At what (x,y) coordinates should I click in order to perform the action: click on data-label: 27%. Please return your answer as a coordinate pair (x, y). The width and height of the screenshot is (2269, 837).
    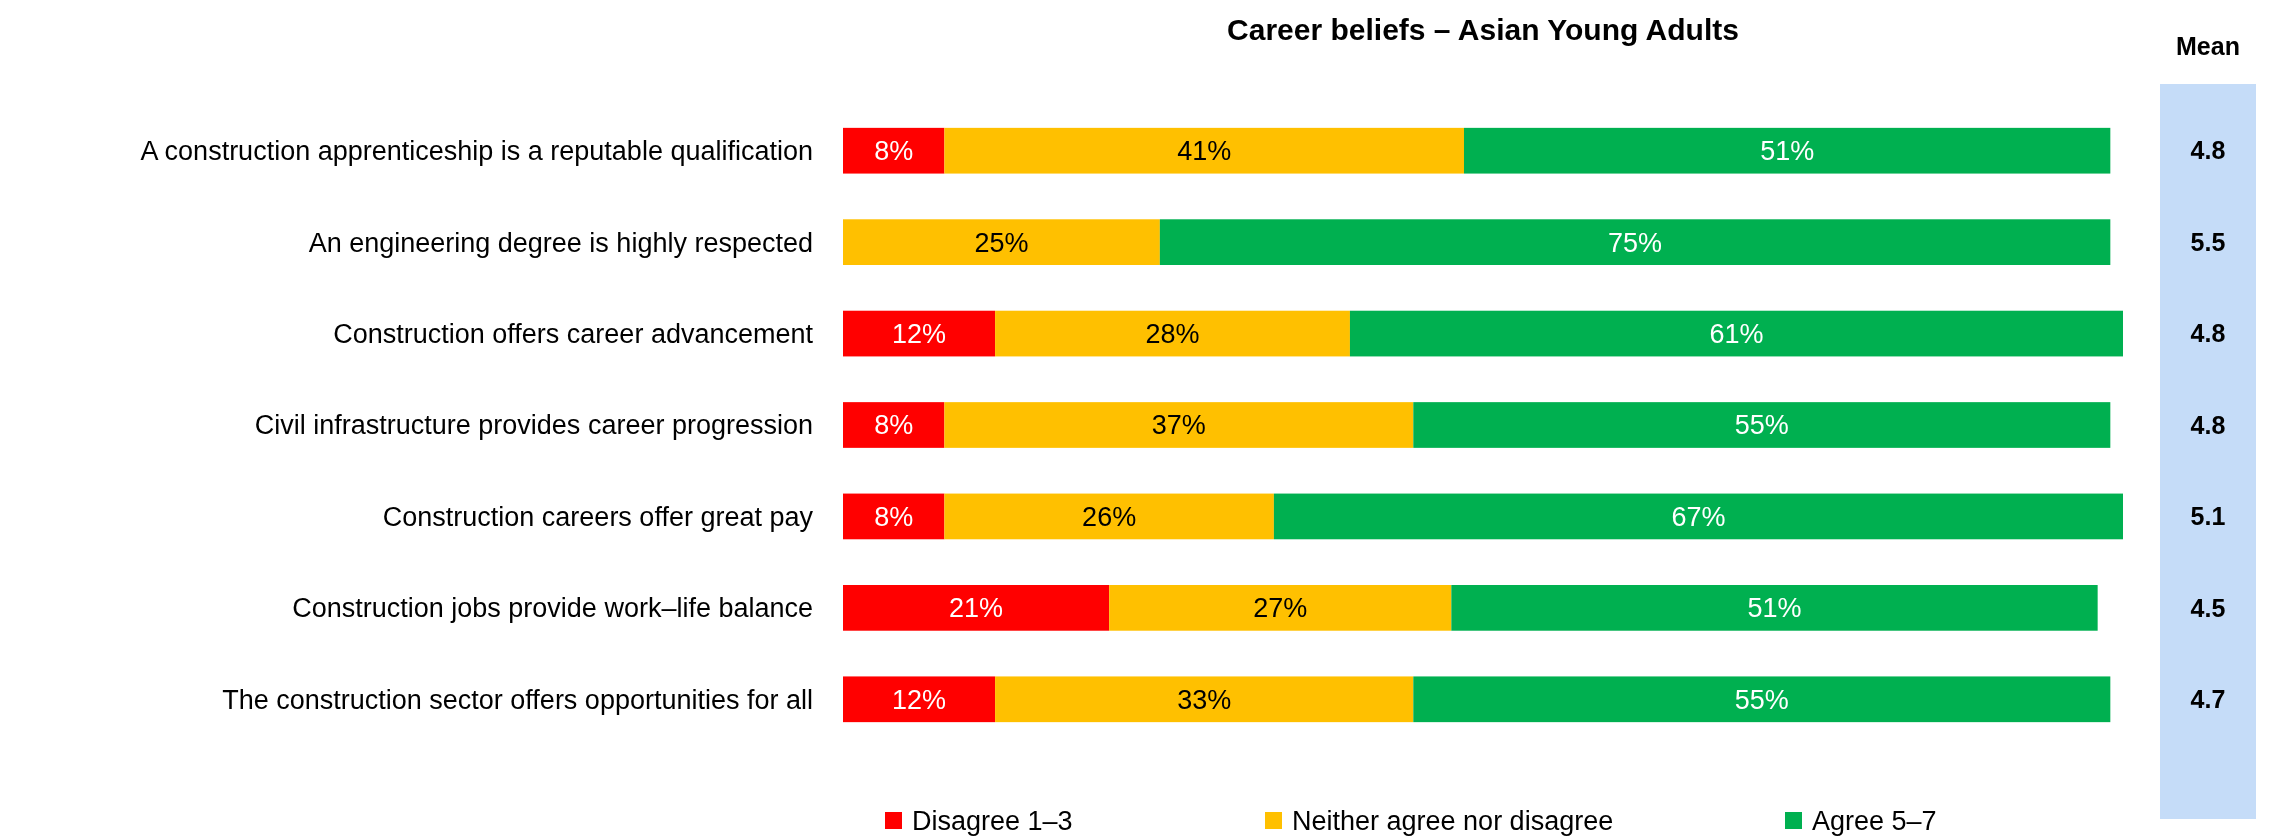
    Looking at the image, I should click on (1280, 608).